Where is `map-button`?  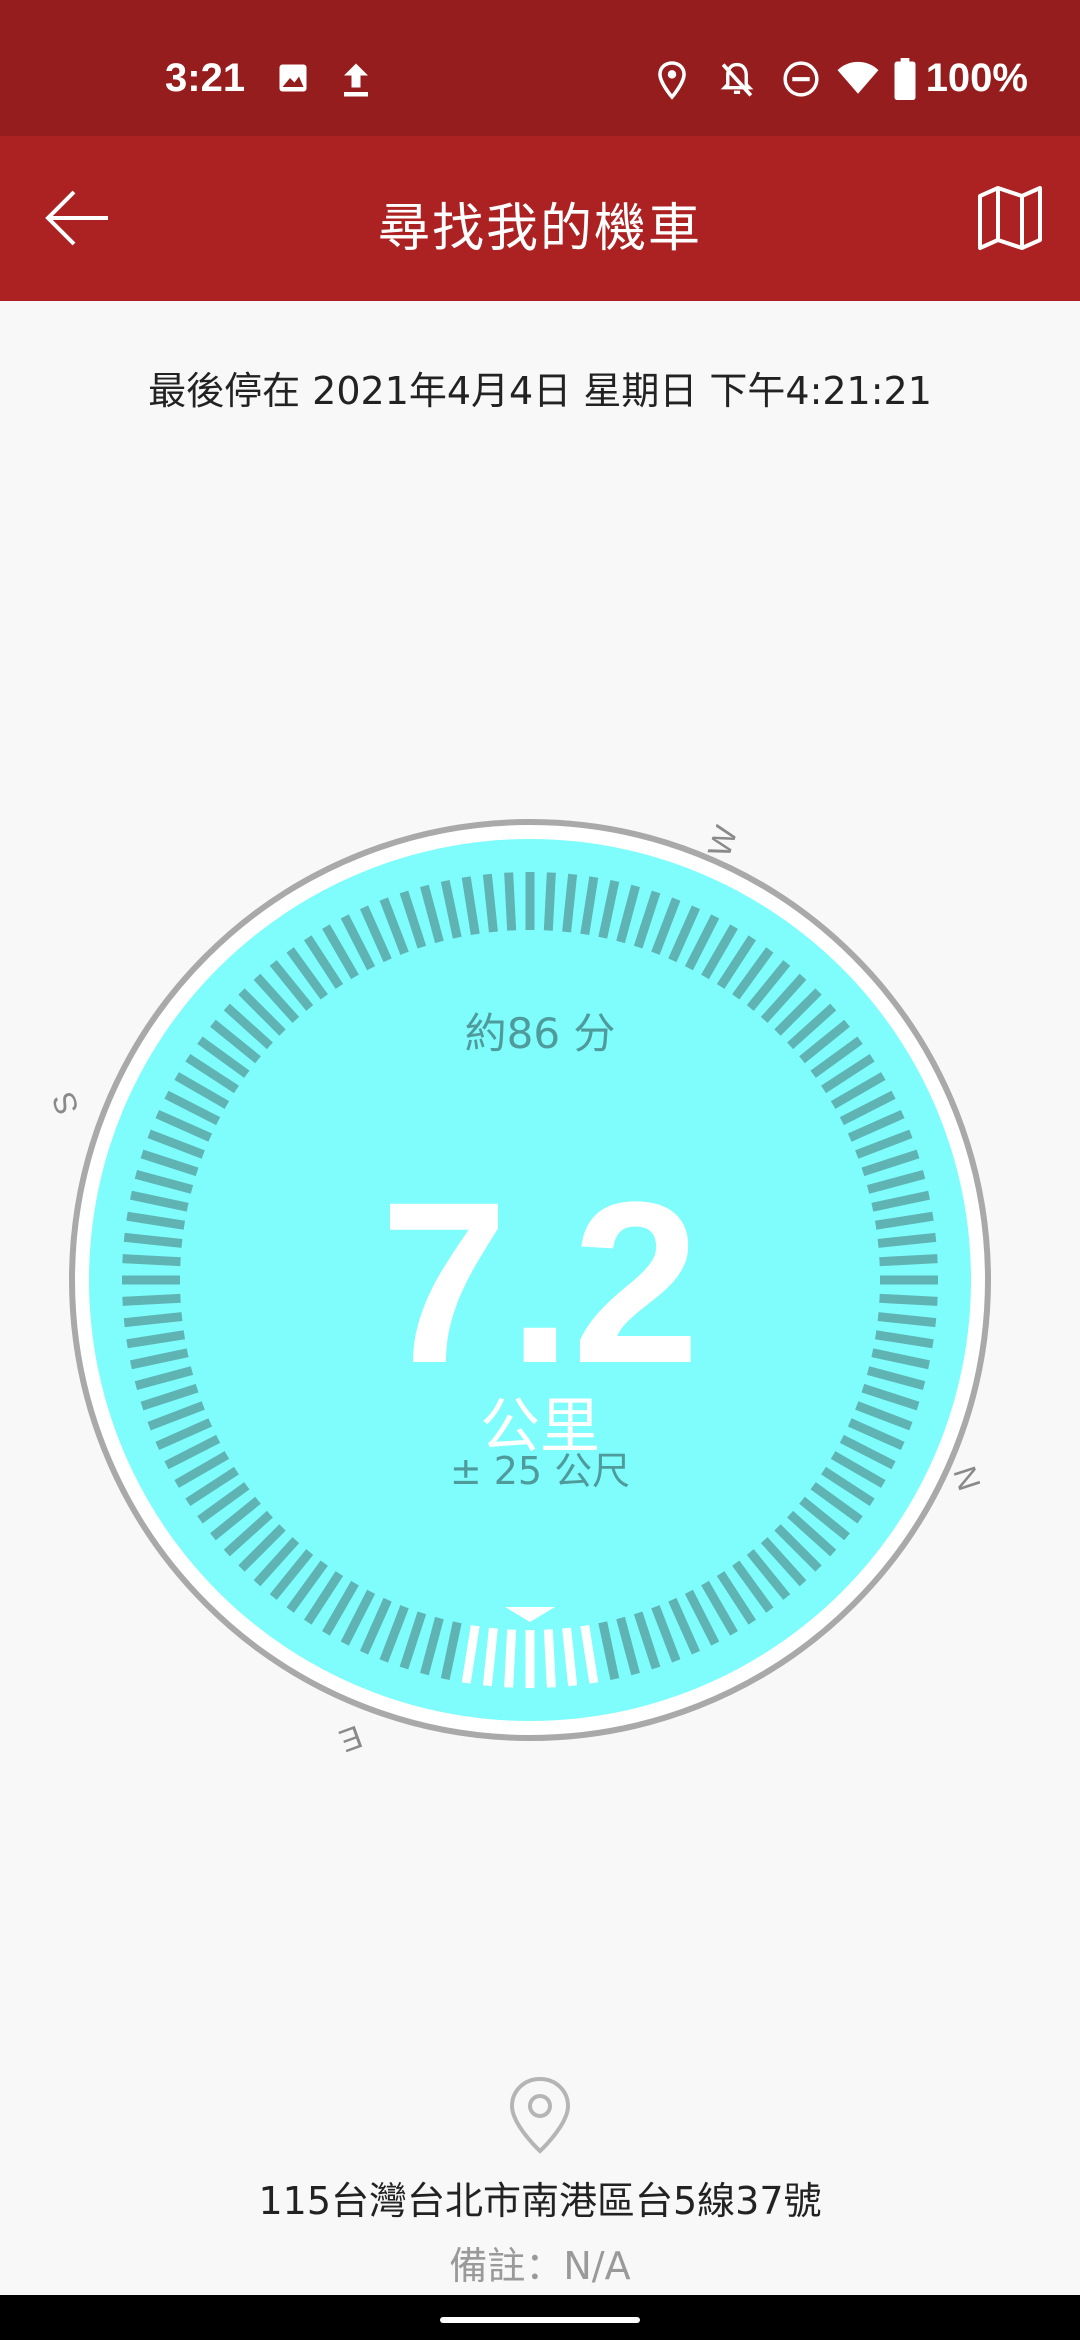 map-button is located at coordinates (1010, 218).